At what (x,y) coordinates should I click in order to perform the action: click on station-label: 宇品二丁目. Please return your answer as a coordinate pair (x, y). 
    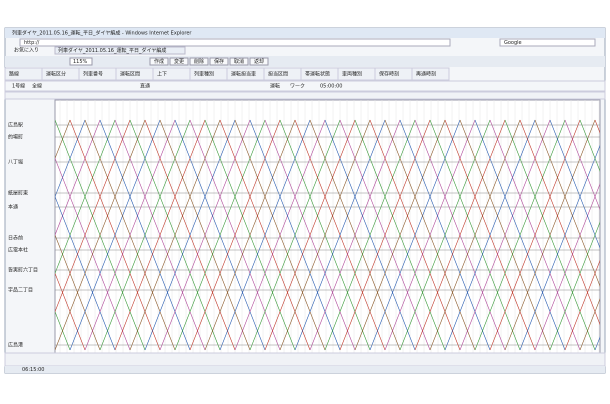
    Looking at the image, I should click on (20, 290).